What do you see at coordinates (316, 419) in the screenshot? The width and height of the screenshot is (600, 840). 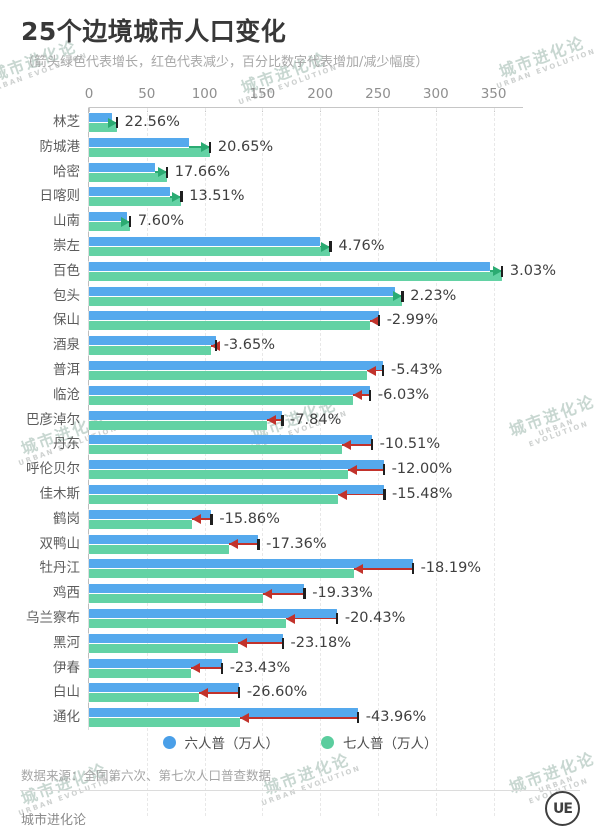 I see `change-label: -7.84%` at bounding box center [316, 419].